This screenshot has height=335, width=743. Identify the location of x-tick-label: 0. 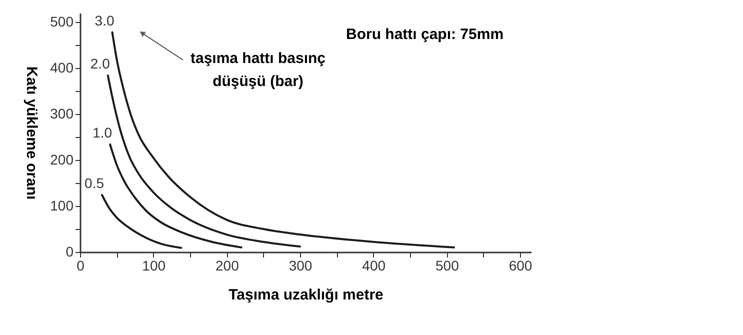
(80, 266).